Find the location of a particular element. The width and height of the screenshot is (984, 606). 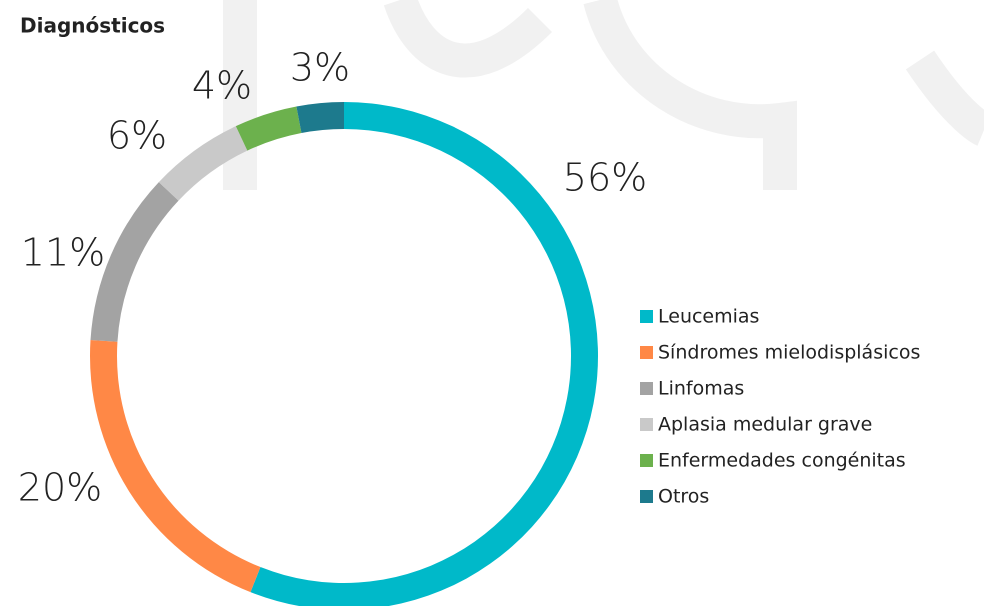

legend-label: Síndromes mielodisplásicos is located at coordinates (789, 353).